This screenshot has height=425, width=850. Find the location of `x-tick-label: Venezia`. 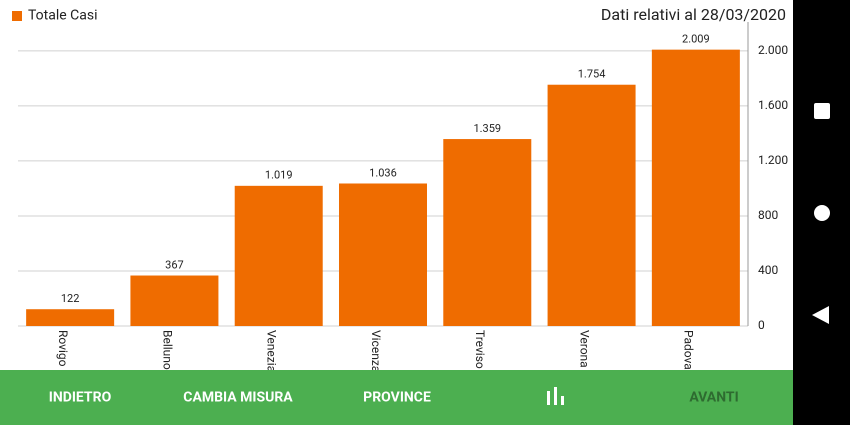

x-tick-label: Venezia is located at coordinates (272, 351).